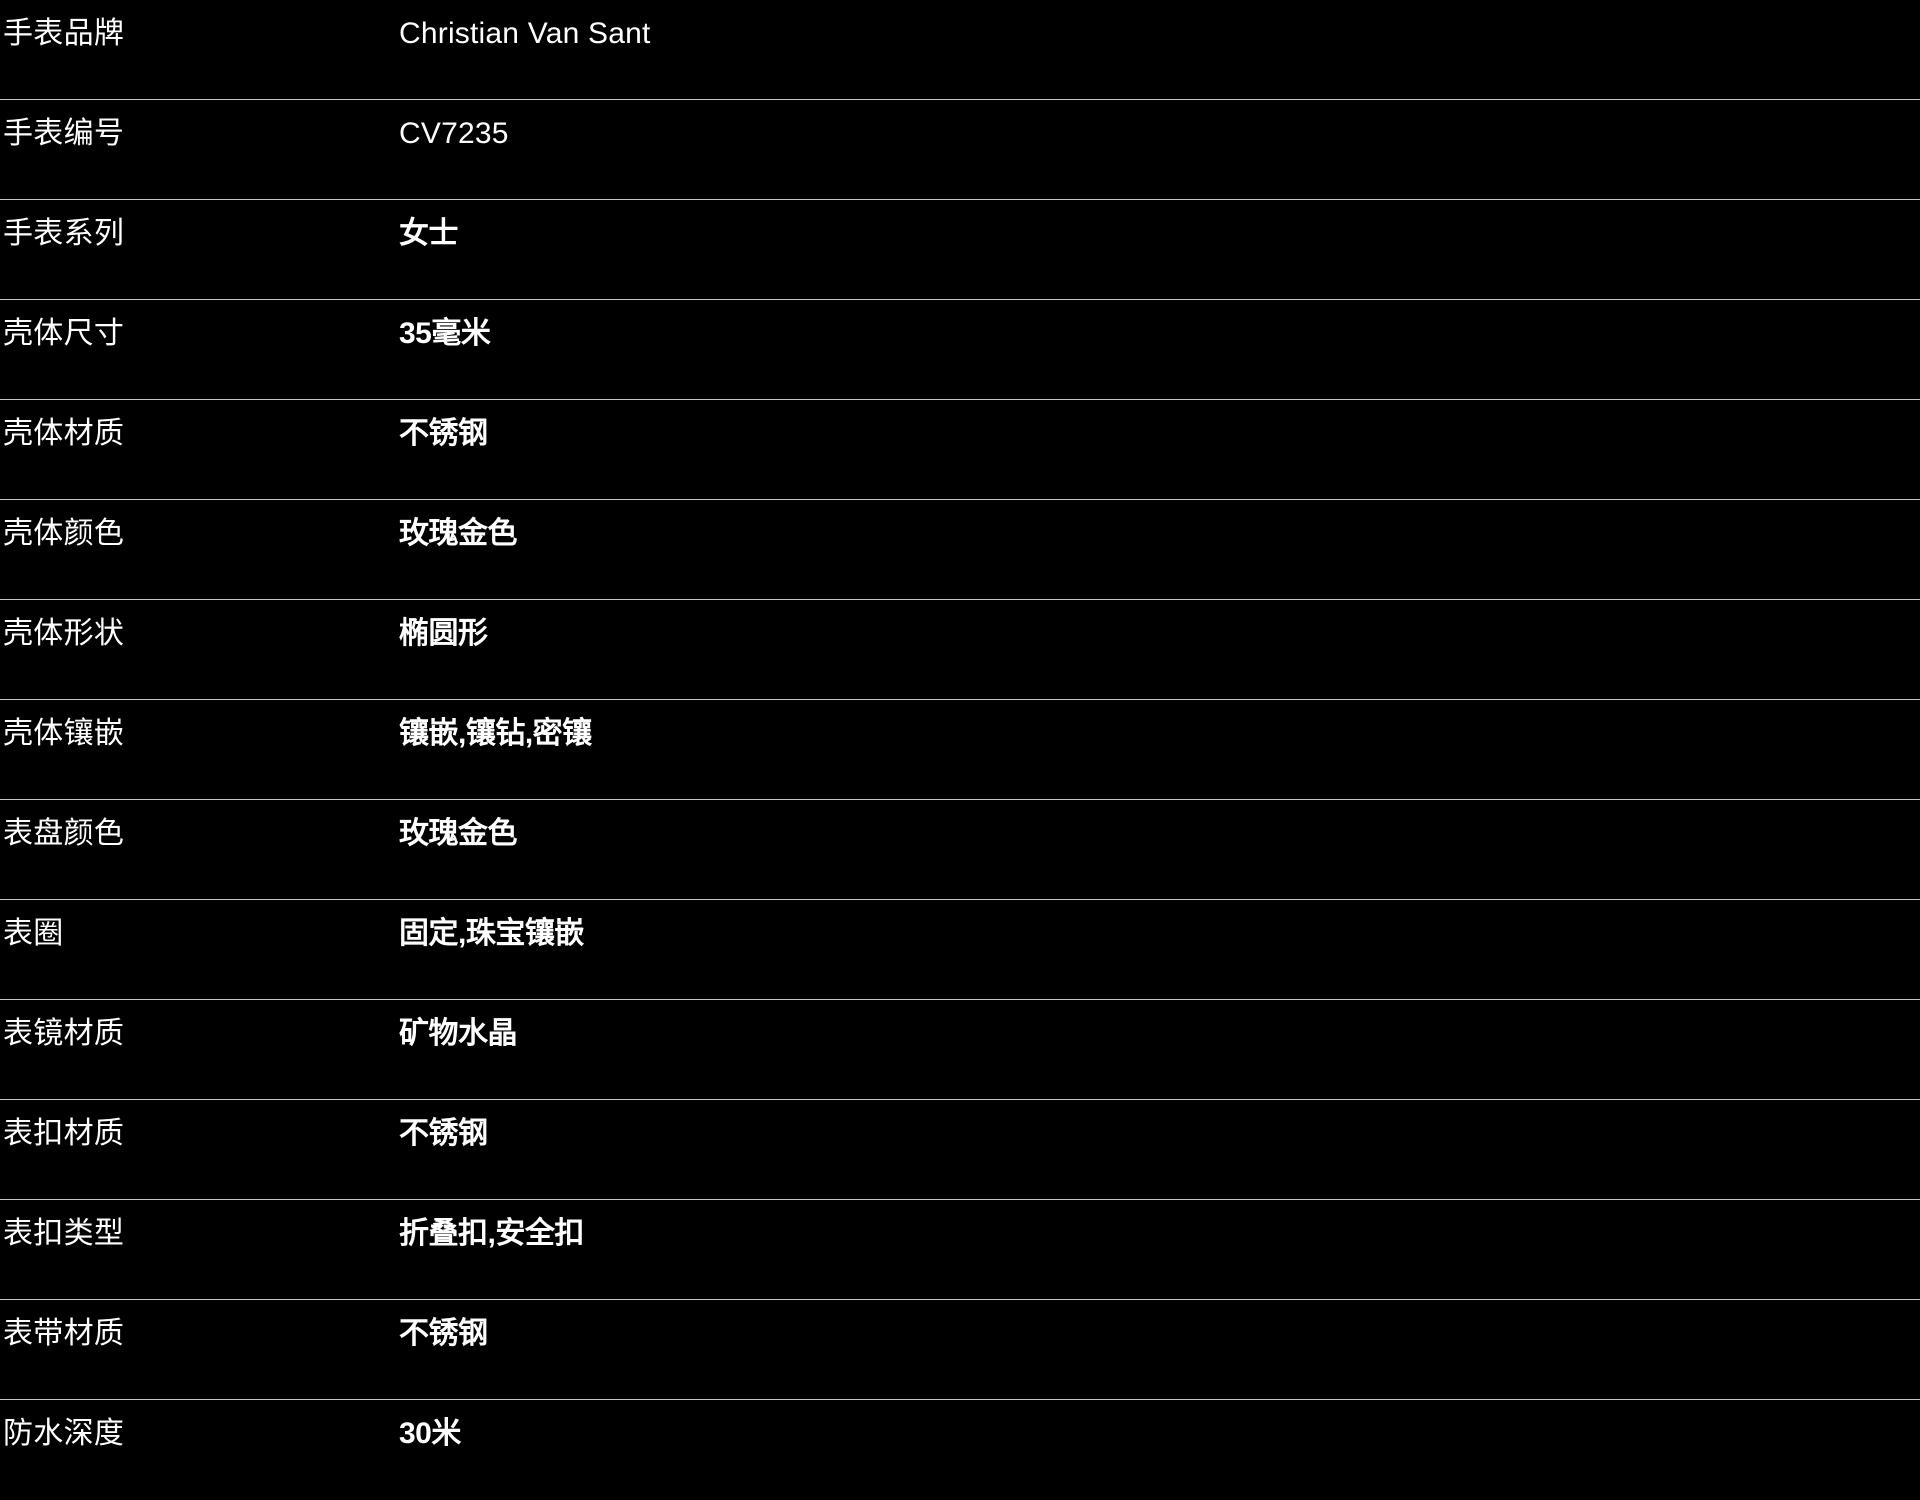  What do you see at coordinates (960, 1050) in the screenshot?
I see `spec-row: 表镜材质 矿物水晶` at bounding box center [960, 1050].